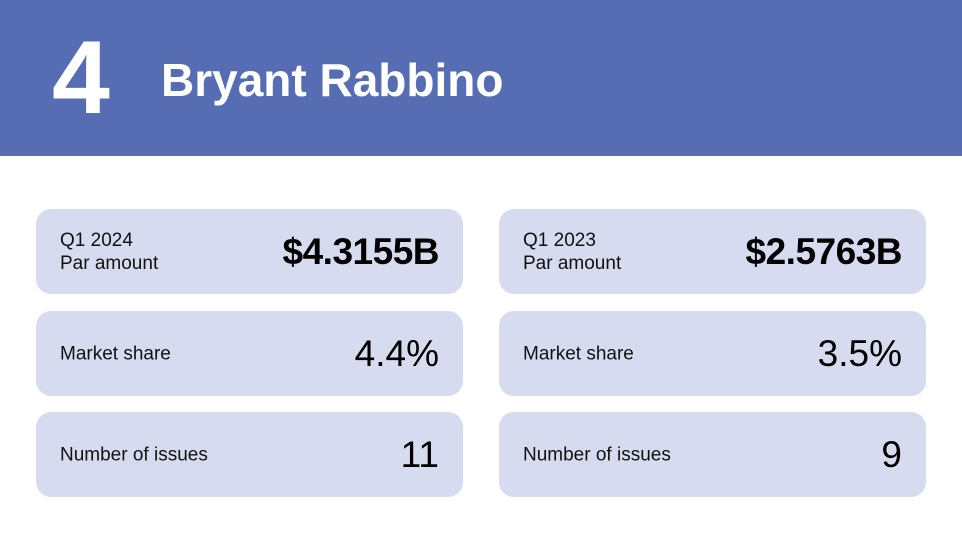 The width and height of the screenshot is (962, 550). I want to click on period-label: Q1 2024, so click(96, 240).